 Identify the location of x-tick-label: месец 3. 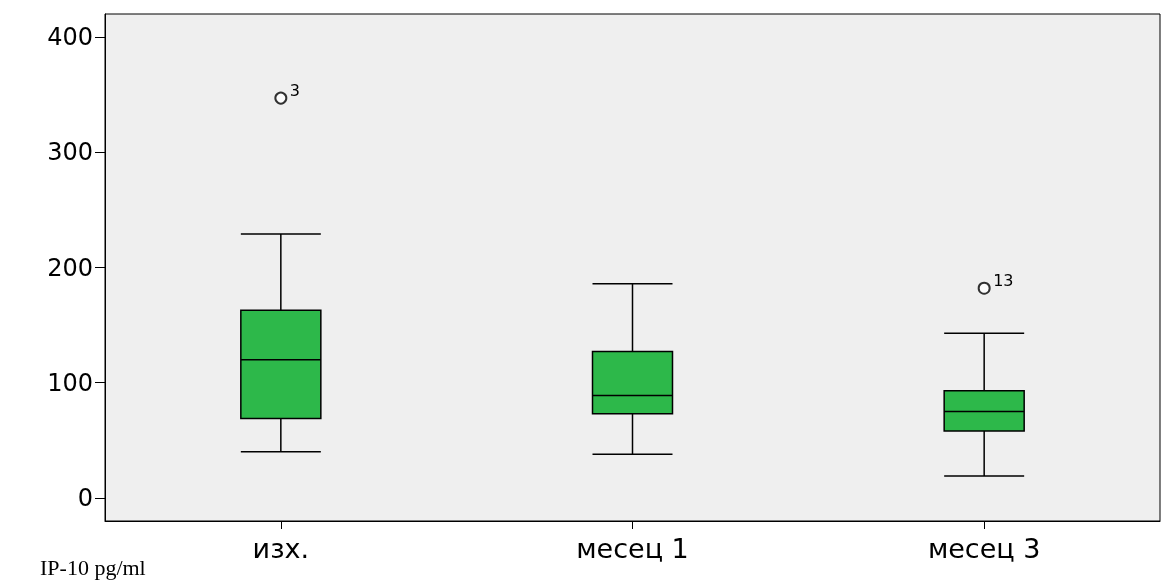
(984, 548).